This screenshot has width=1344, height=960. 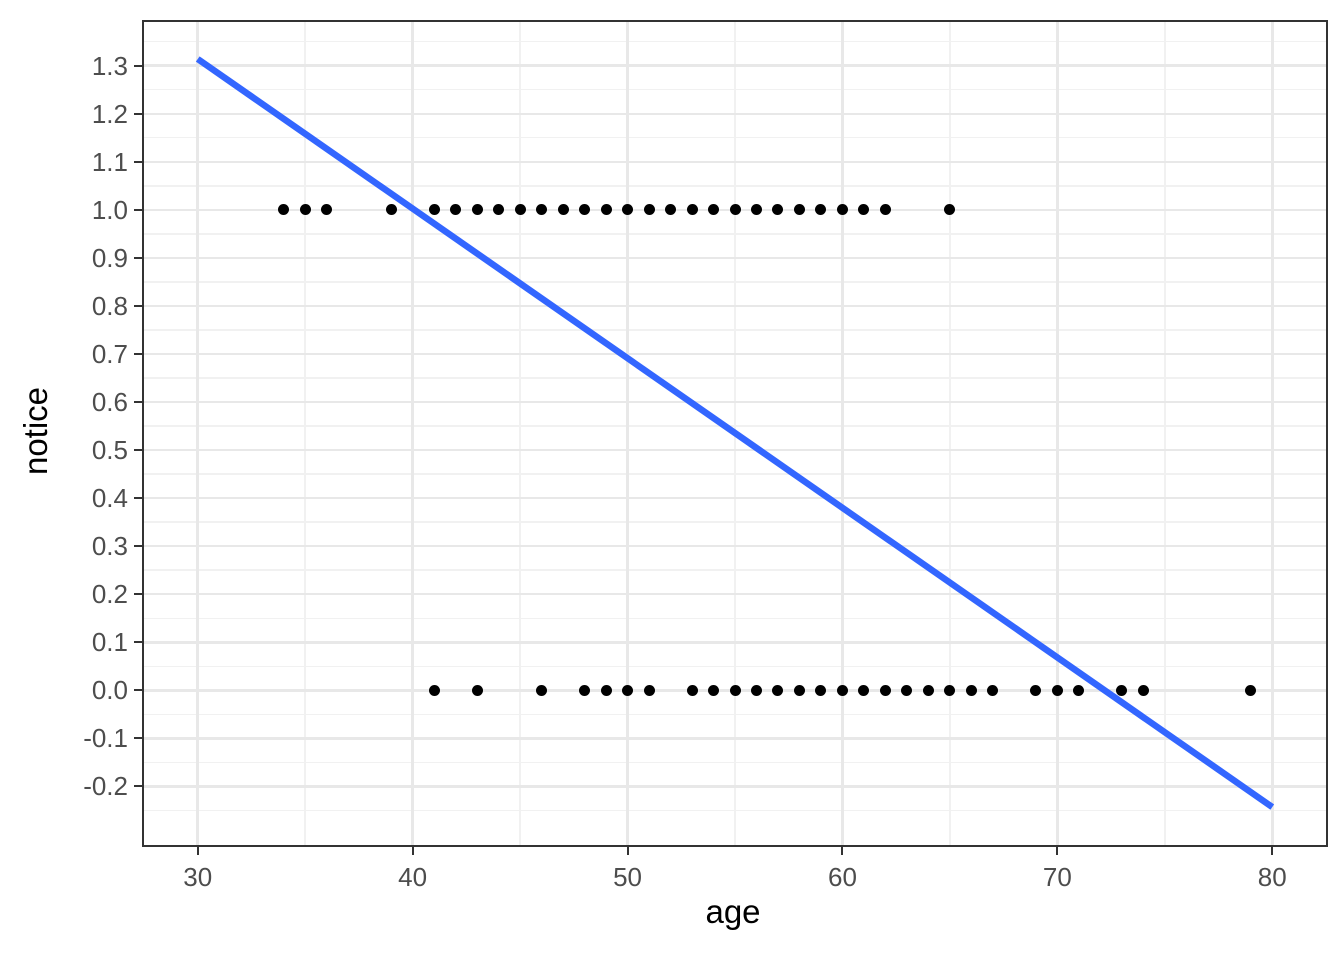 I want to click on x-tick-label: 40, so click(x=413, y=877).